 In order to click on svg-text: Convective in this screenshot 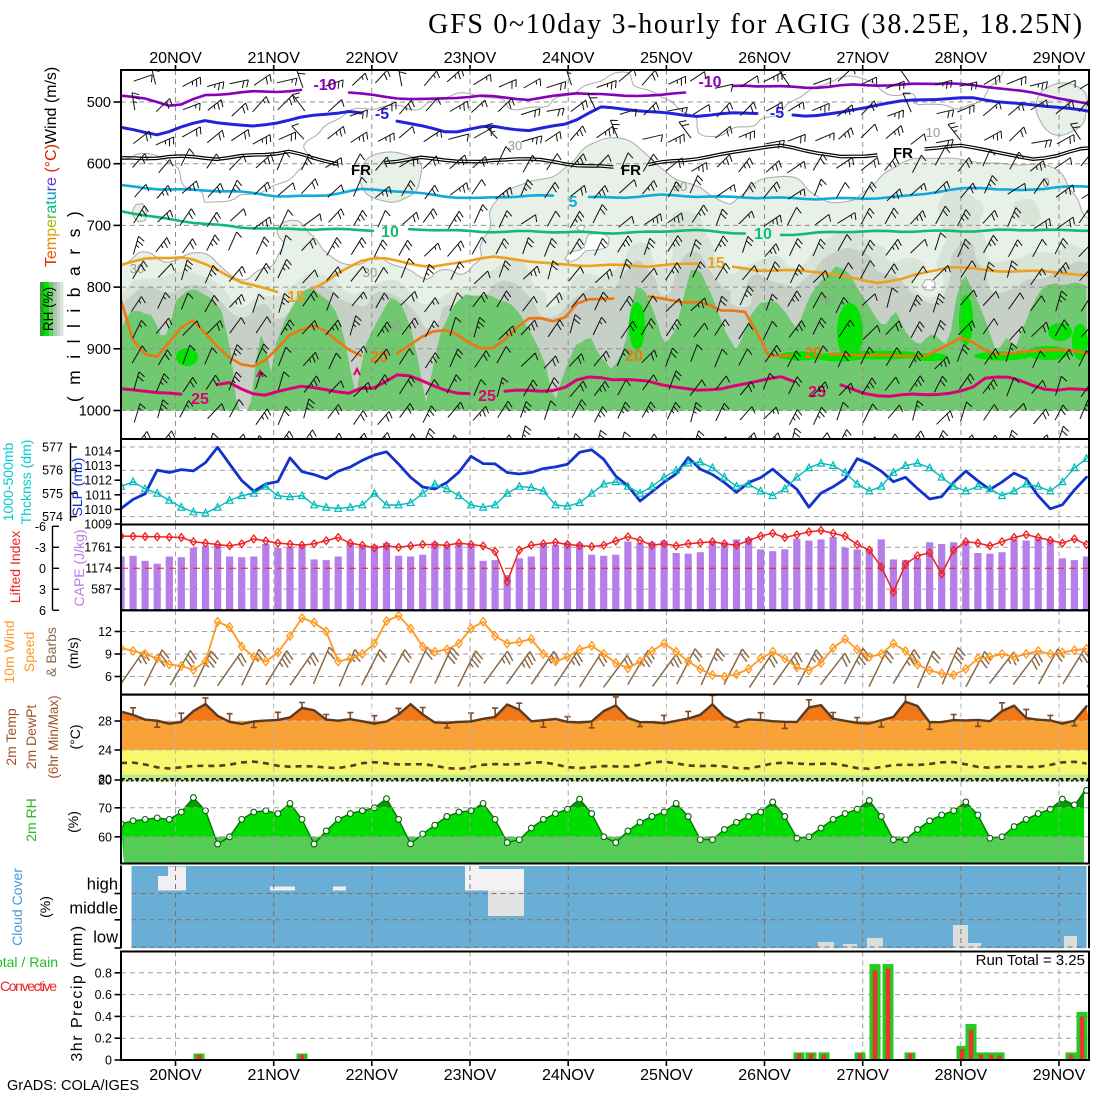, I will do `click(28, 986)`.